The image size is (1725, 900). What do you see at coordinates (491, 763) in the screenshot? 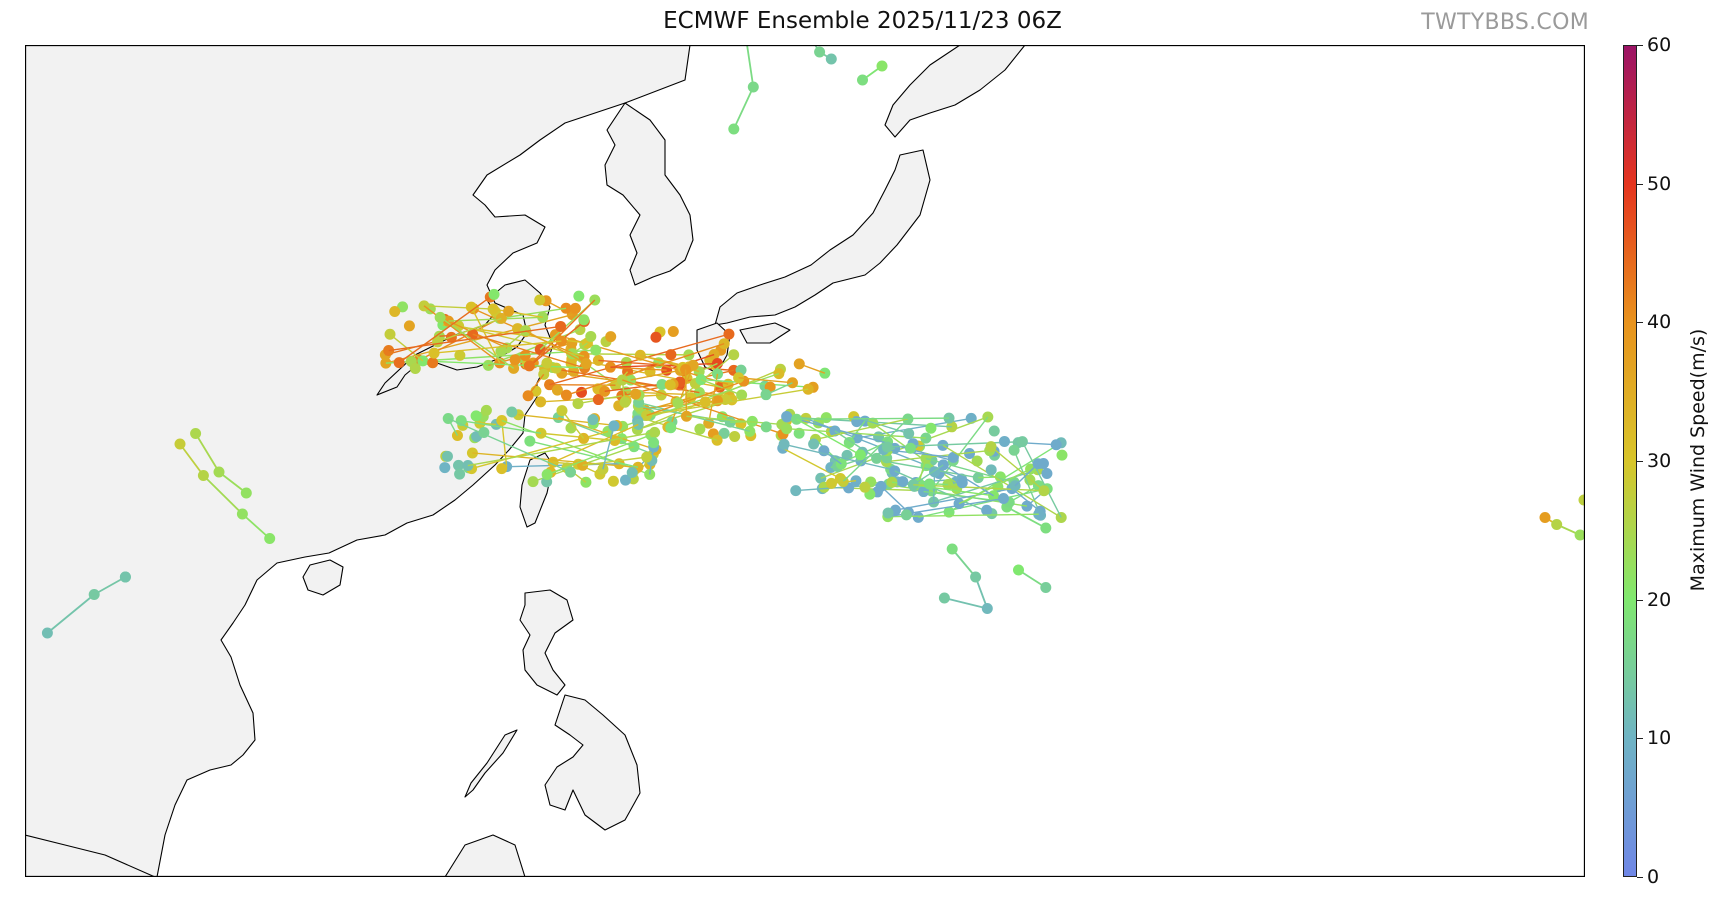
I see `landmass-palawan` at bounding box center [491, 763].